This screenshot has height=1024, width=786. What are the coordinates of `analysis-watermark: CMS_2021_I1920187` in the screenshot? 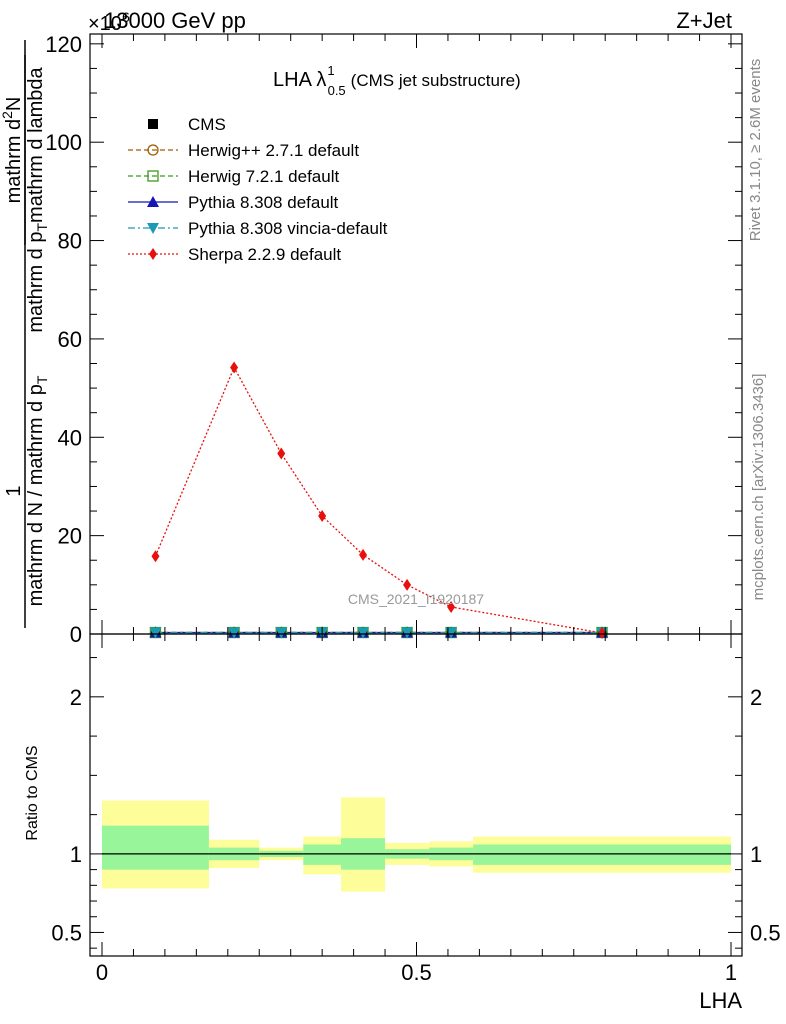 It's located at (416, 599).